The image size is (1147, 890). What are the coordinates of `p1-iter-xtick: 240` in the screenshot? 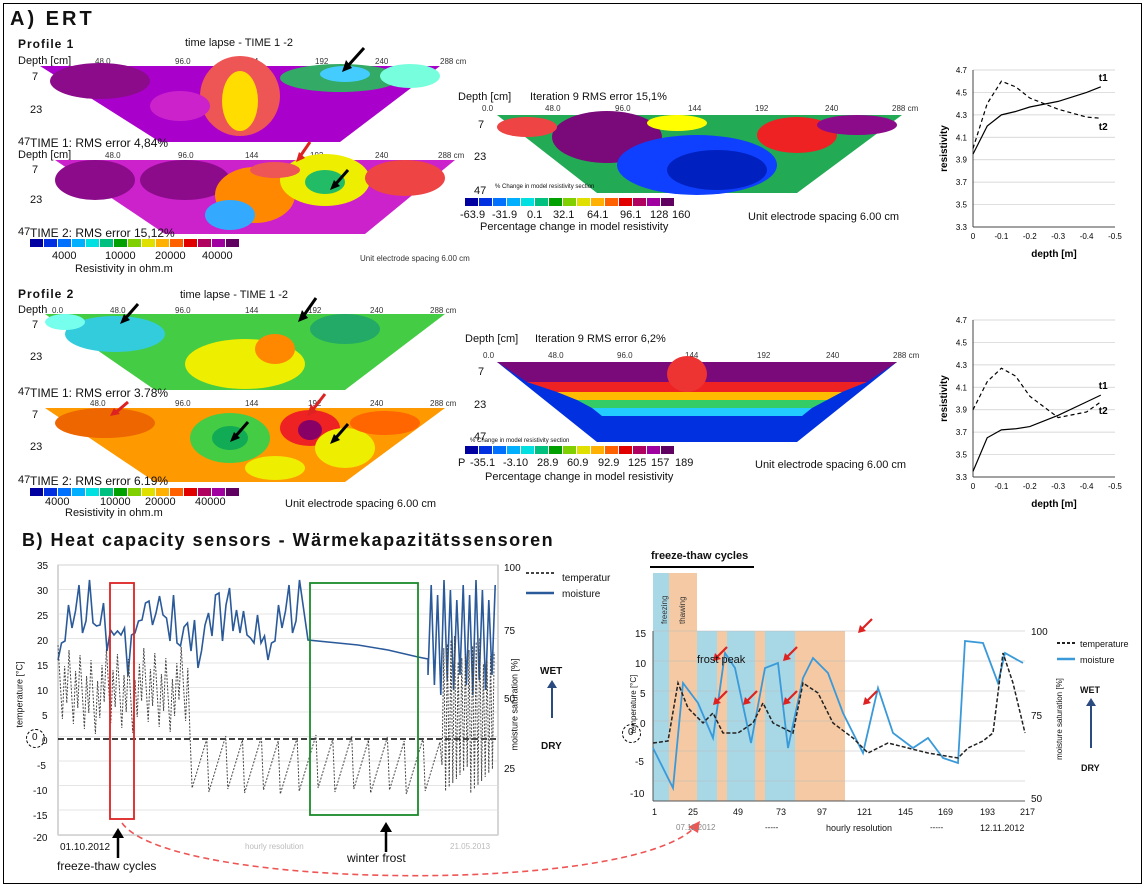 It's located at (832, 108).